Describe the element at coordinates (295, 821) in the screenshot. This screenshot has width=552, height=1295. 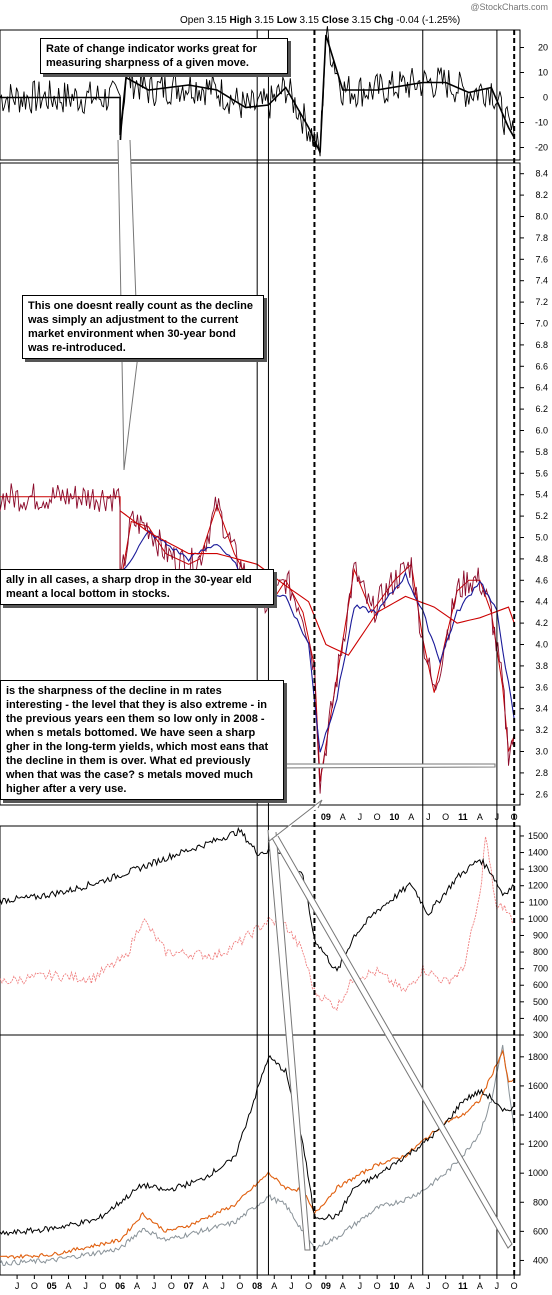
I see `pointer-2008` at that location.